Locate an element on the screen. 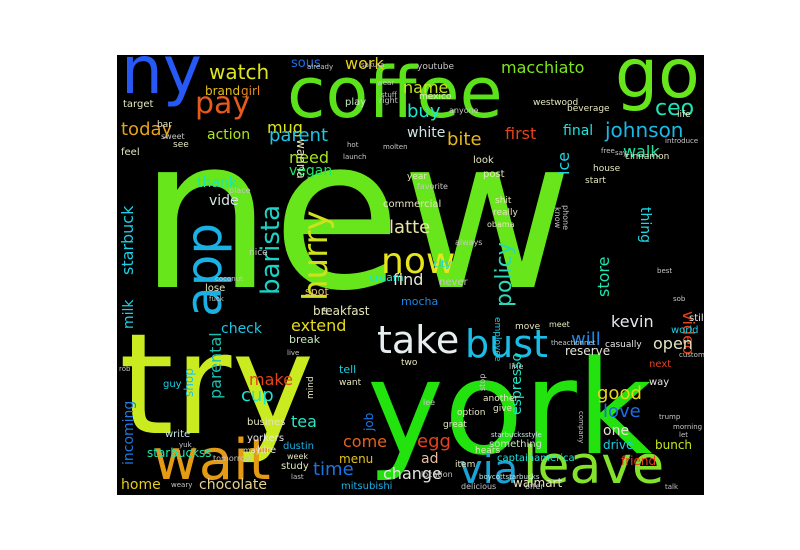 This screenshot has width=800, height=550. word: mocha is located at coordinates (419, 301).